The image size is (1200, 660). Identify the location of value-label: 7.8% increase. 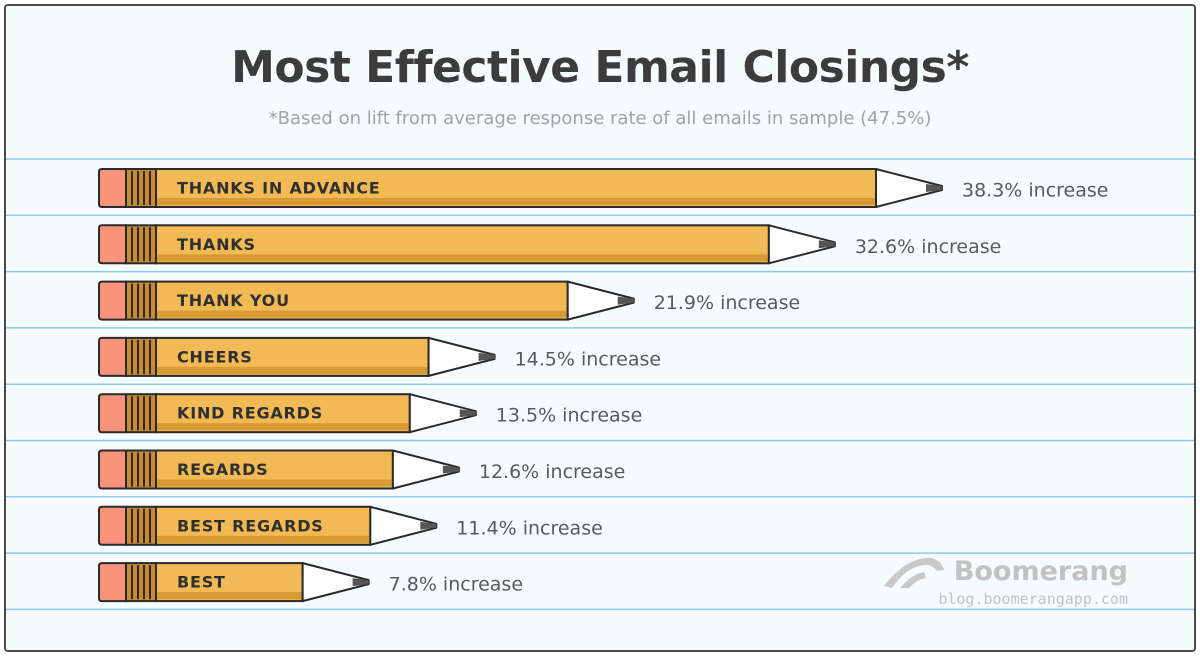
(456, 585).